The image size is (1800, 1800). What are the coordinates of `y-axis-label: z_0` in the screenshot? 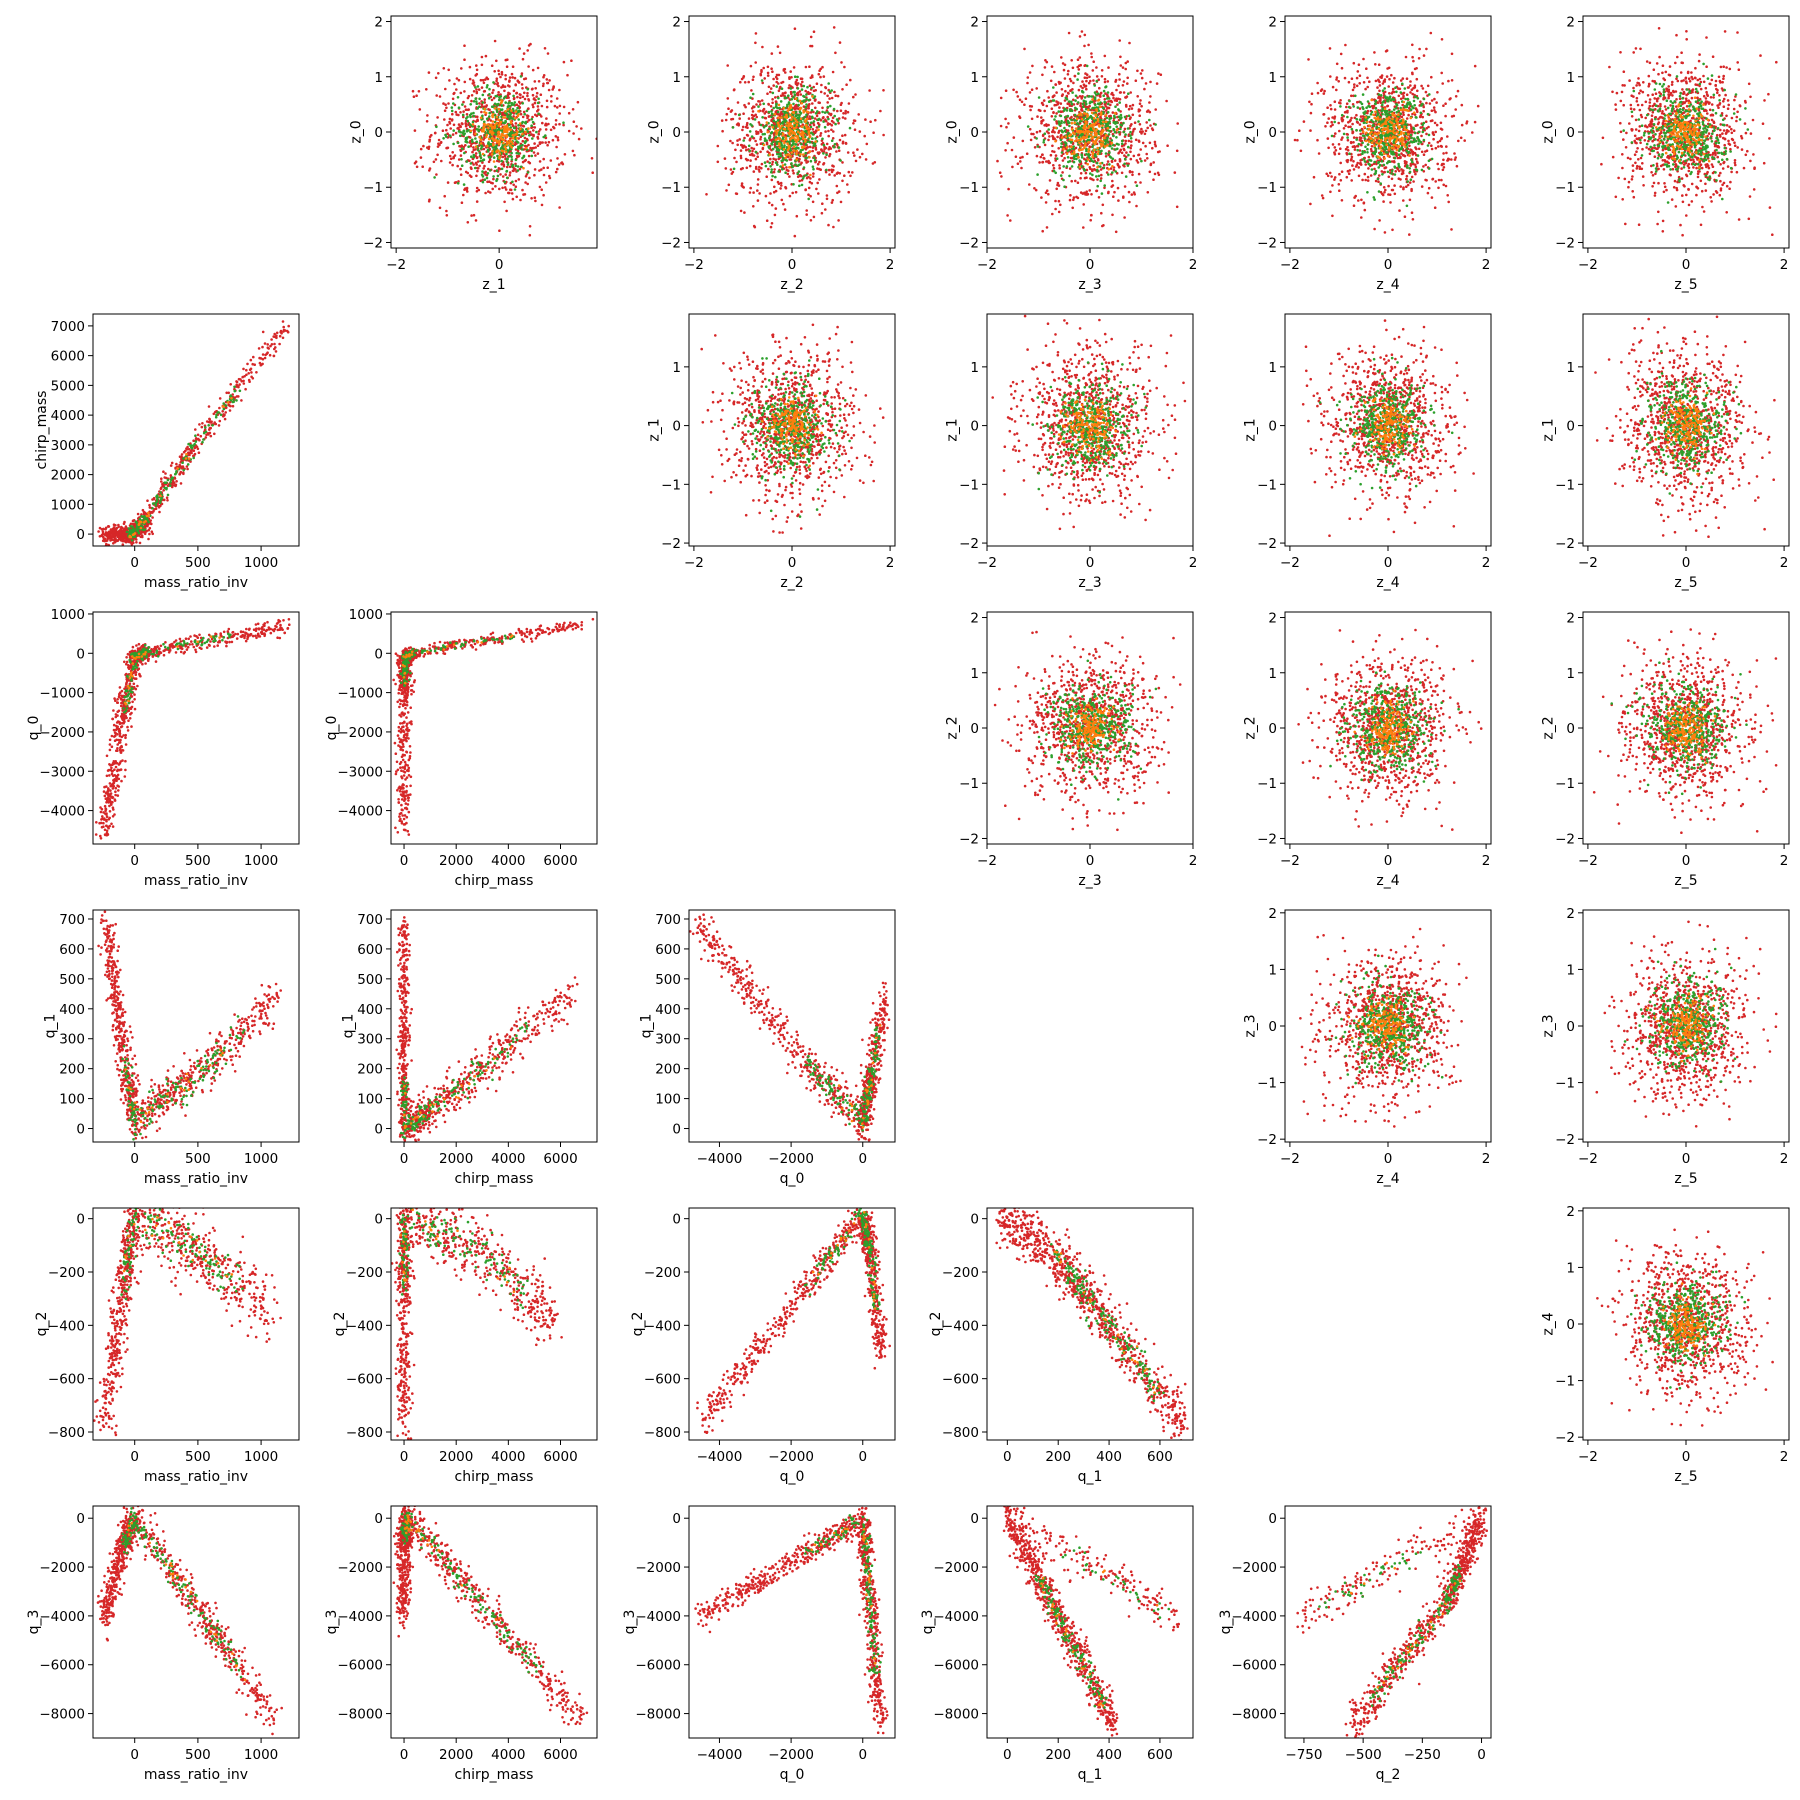 It's located at (655, 131).